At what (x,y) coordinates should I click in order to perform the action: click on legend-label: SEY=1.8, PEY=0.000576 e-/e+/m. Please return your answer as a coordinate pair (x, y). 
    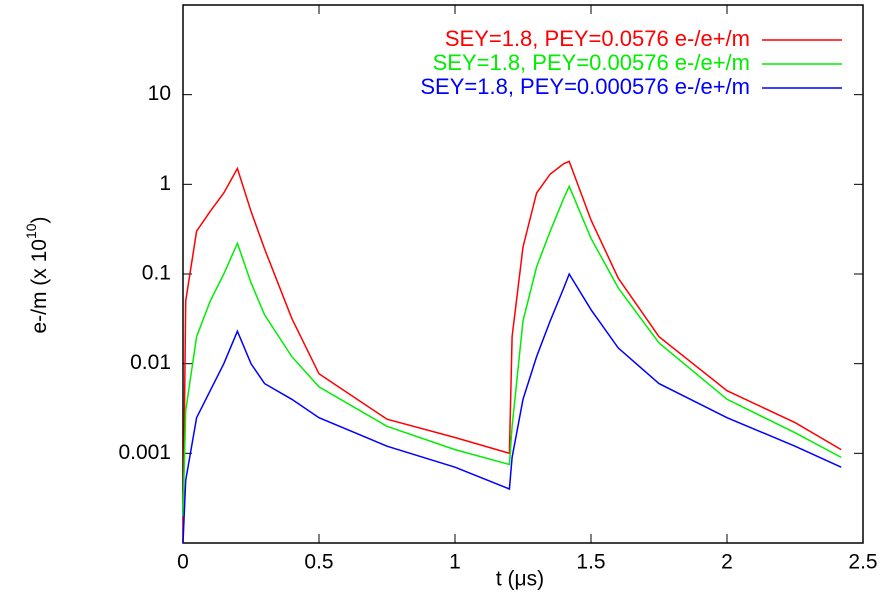
    Looking at the image, I should click on (585, 86).